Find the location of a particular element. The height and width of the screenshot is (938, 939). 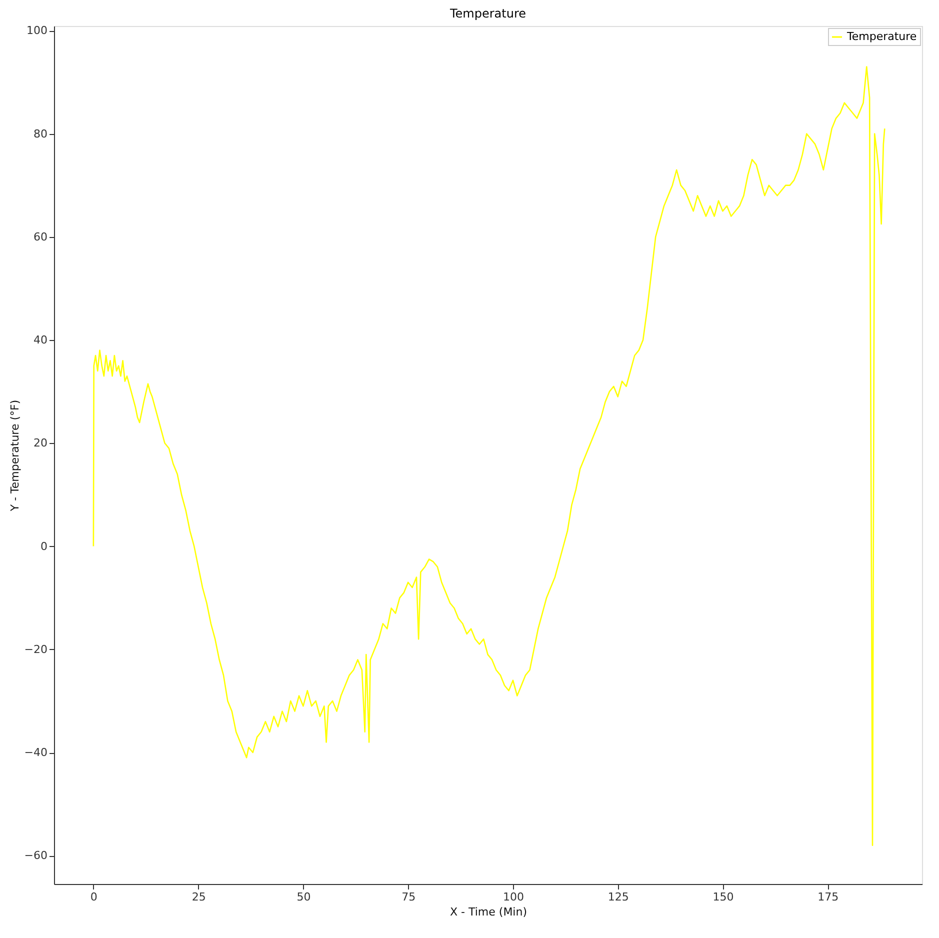

x-tick-label: 0 is located at coordinates (94, 897).